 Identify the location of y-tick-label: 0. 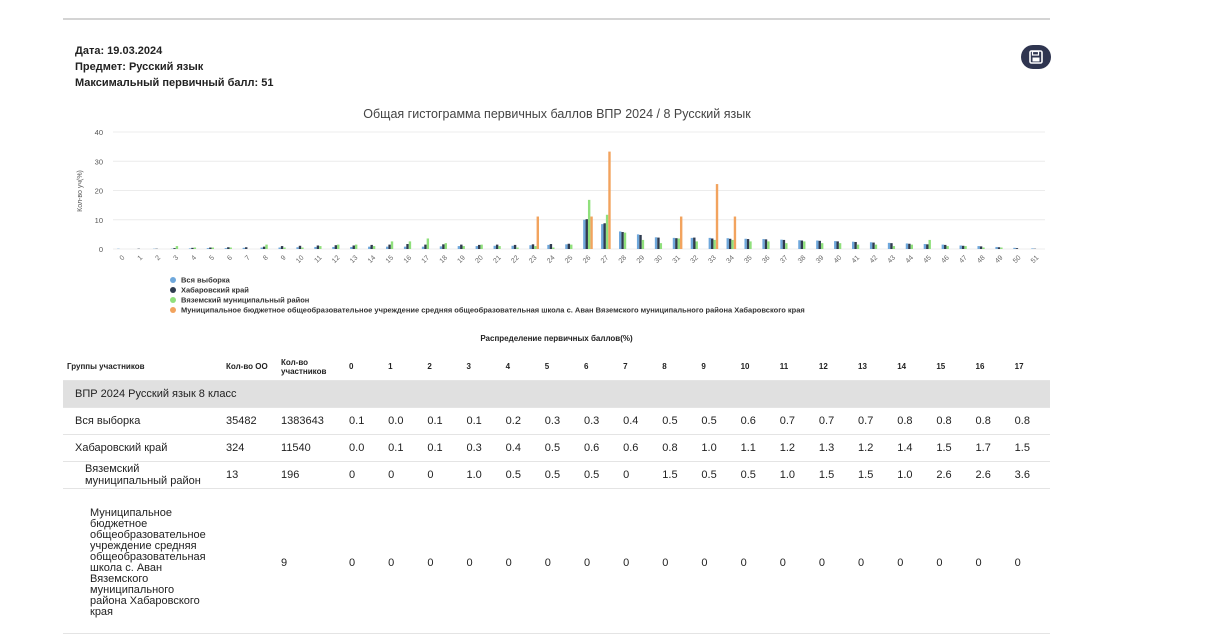
(101, 249).